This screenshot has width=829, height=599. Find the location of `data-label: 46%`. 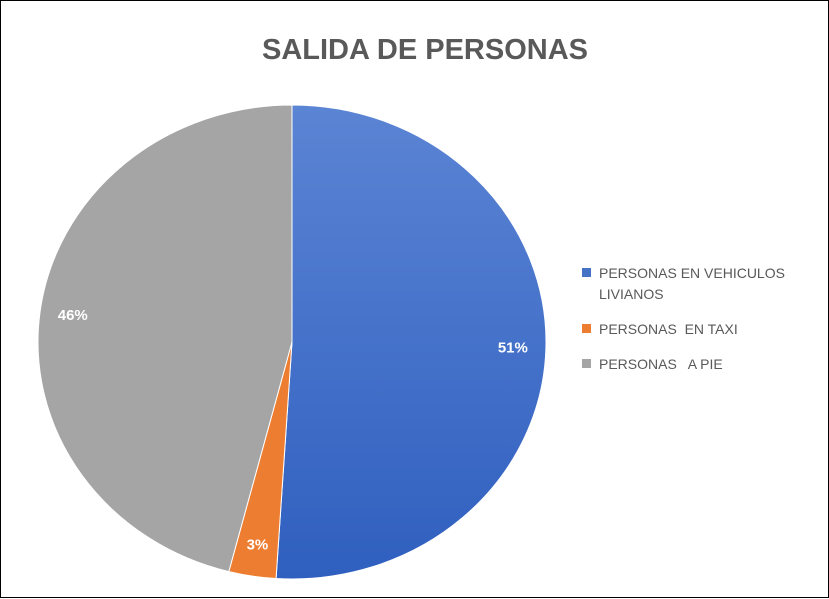

data-label: 46% is located at coordinates (73, 315).